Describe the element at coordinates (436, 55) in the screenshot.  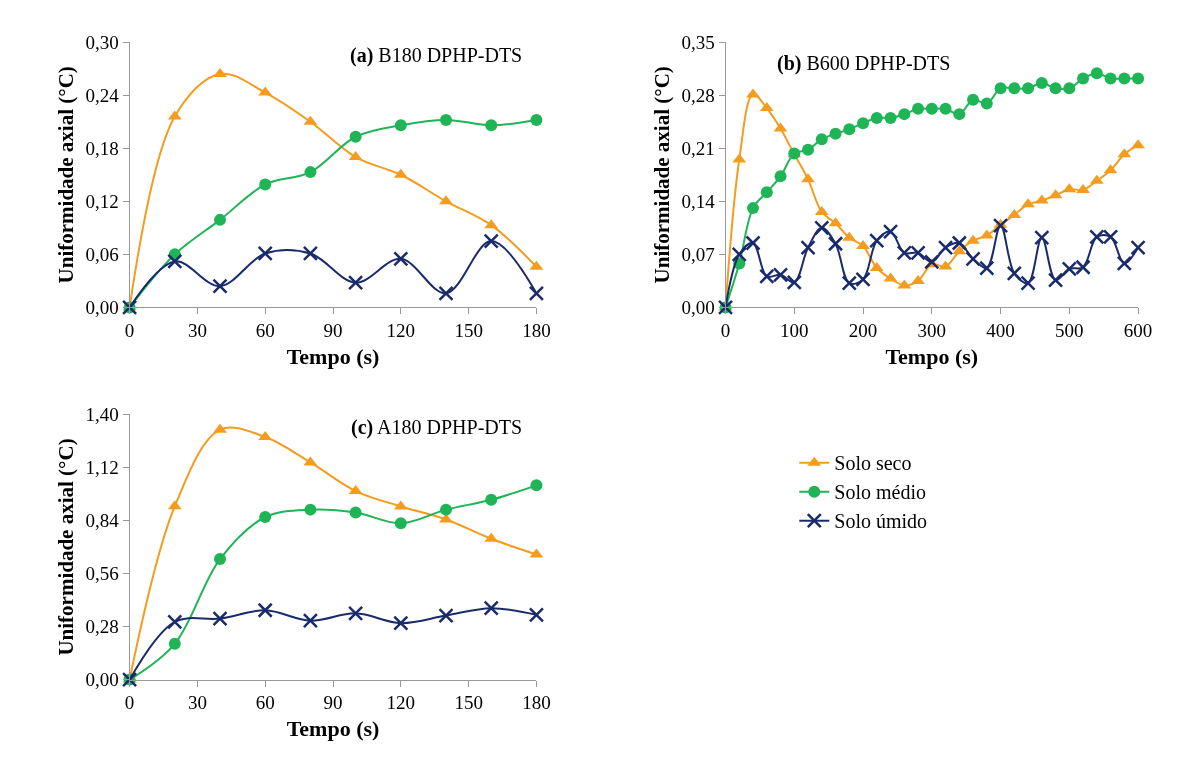
I see `chart-title: (a) B180 DPHP-DTS` at that location.